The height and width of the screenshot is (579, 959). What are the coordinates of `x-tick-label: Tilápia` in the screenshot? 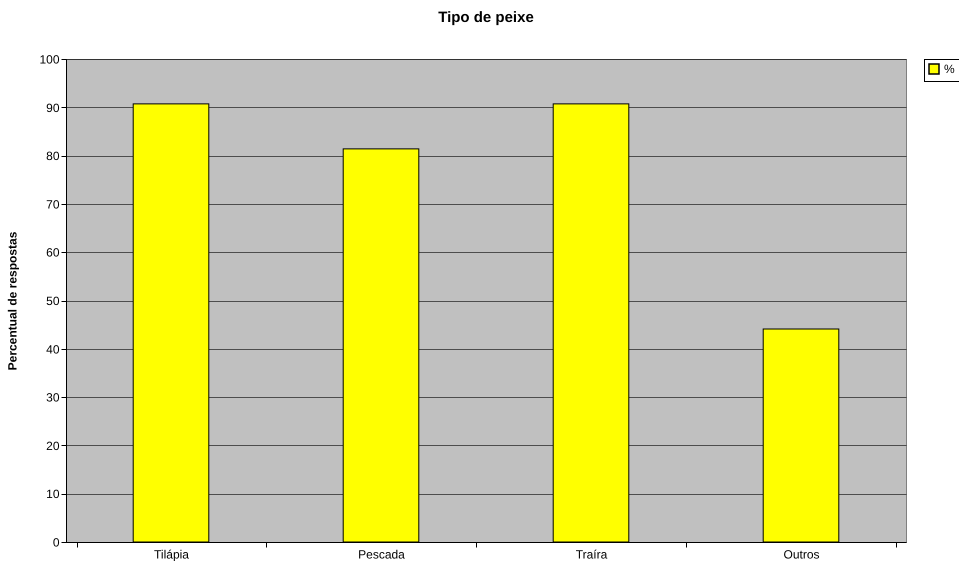 It's located at (172, 555).